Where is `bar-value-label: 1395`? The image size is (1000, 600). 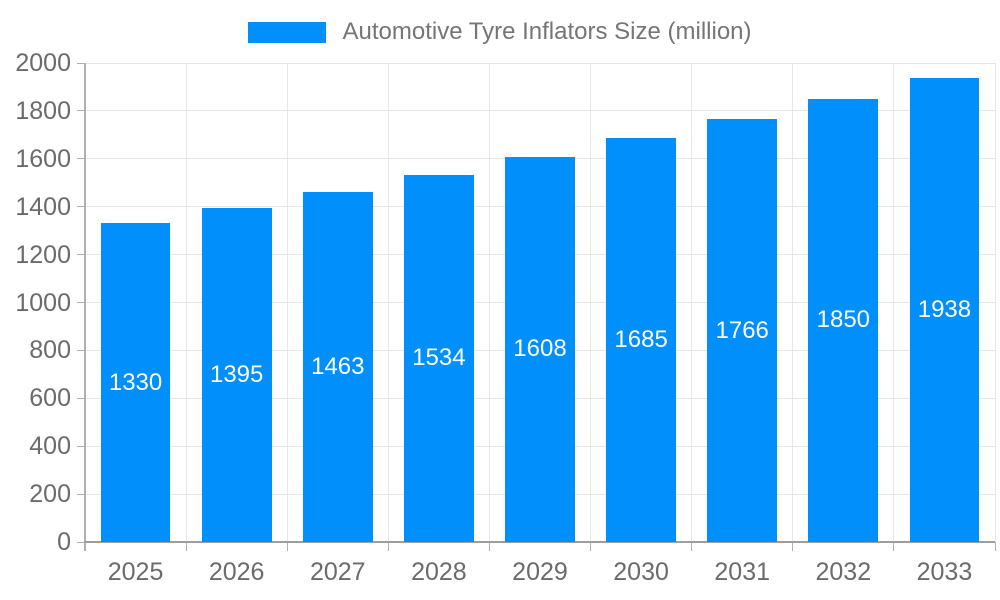 bar-value-label: 1395 is located at coordinates (236, 374).